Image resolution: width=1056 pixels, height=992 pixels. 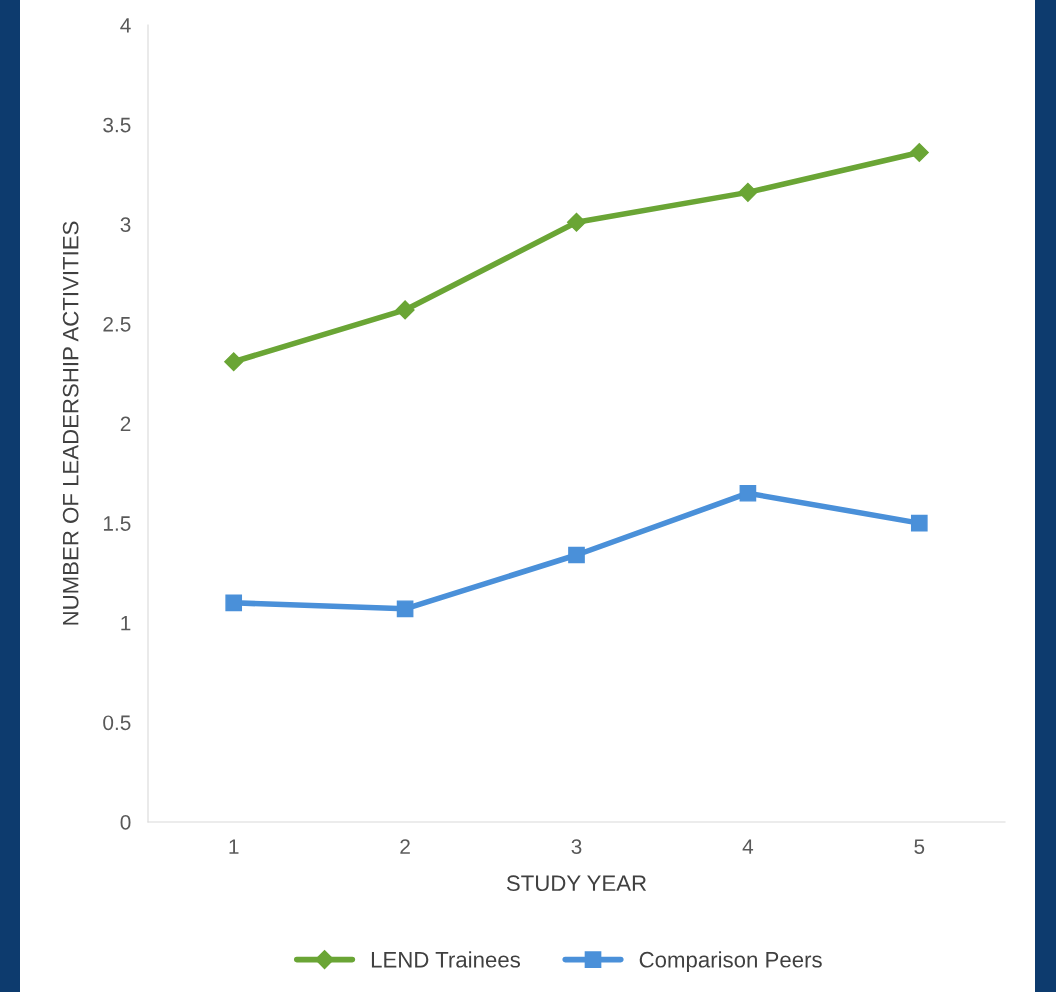 I want to click on y-tick-label: 3, so click(x=125, y=224).